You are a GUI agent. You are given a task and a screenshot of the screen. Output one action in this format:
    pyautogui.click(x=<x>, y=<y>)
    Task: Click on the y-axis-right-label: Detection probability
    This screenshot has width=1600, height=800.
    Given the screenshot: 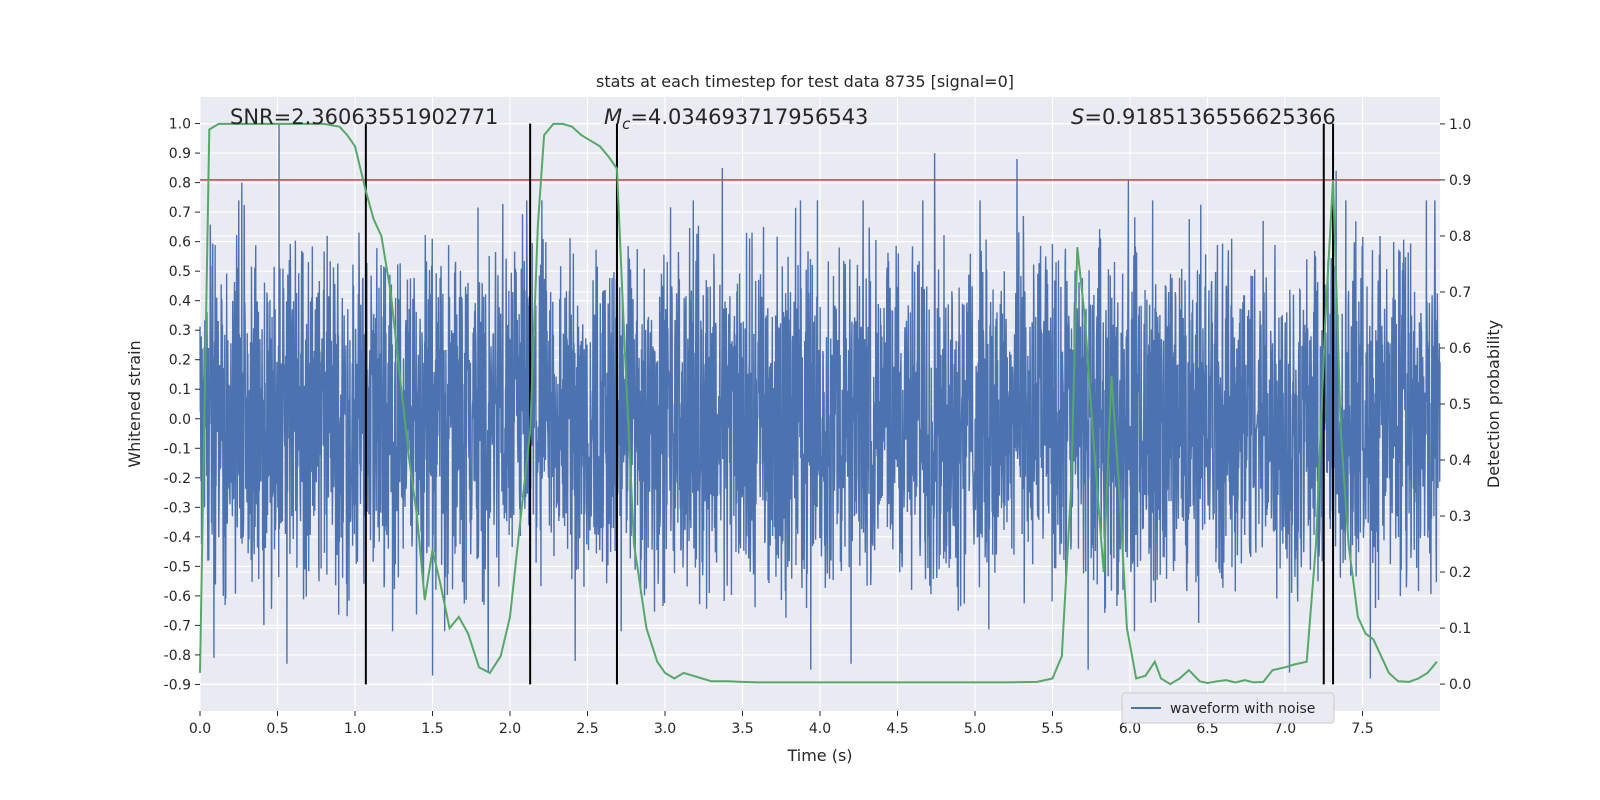 What is the action you would take?
    pyautogui.click(x=1493, y=404)
    